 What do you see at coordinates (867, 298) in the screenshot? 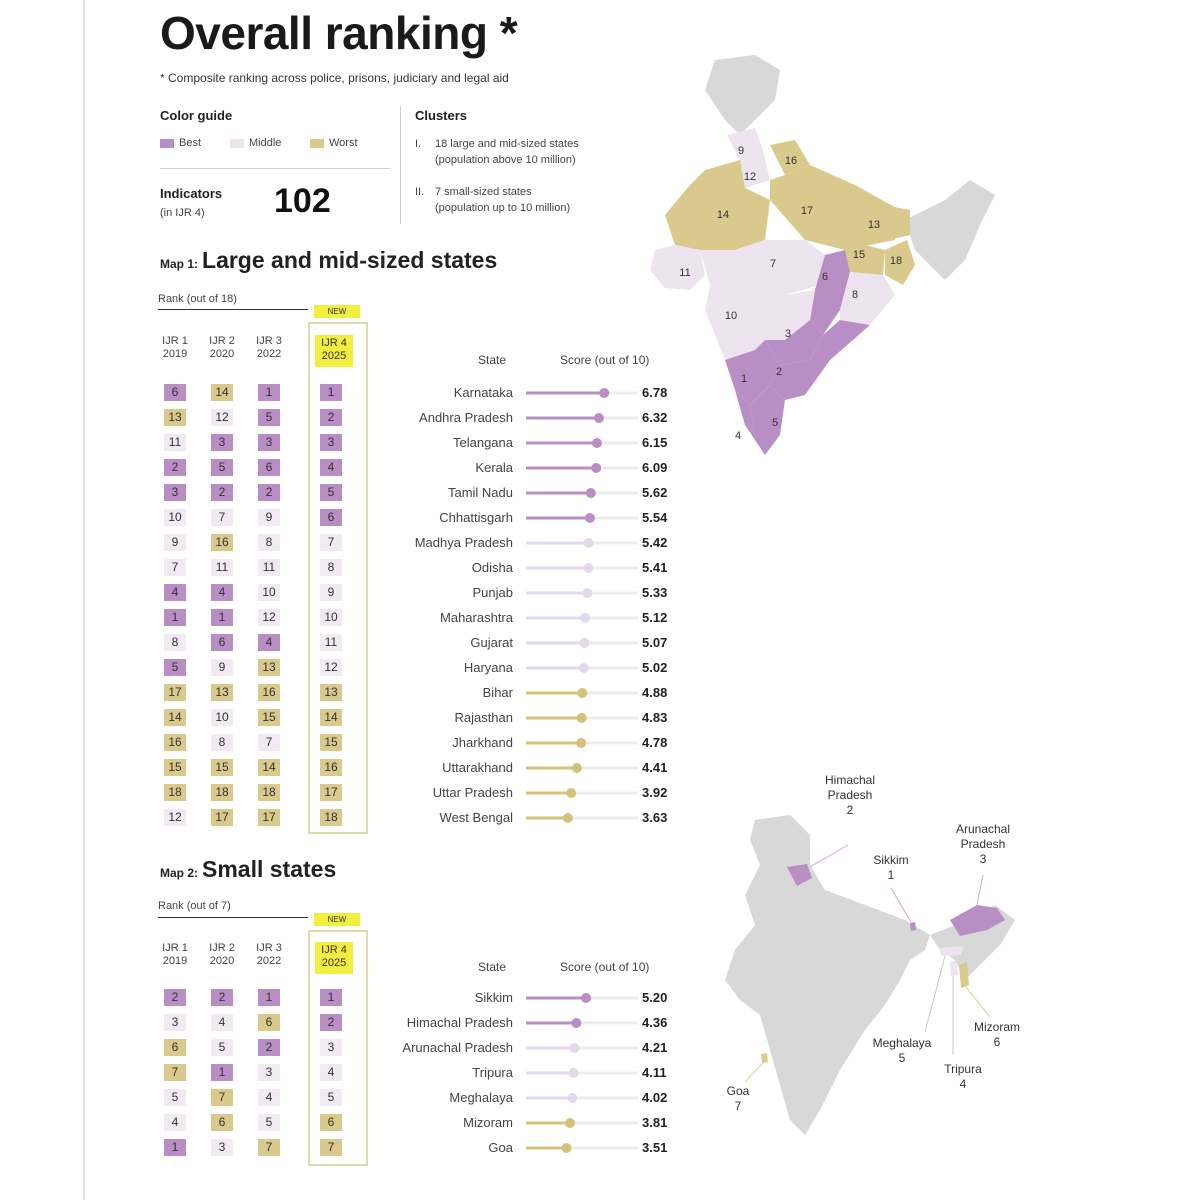
I see `map1-region-odisha` at bounding box center [867, 298].